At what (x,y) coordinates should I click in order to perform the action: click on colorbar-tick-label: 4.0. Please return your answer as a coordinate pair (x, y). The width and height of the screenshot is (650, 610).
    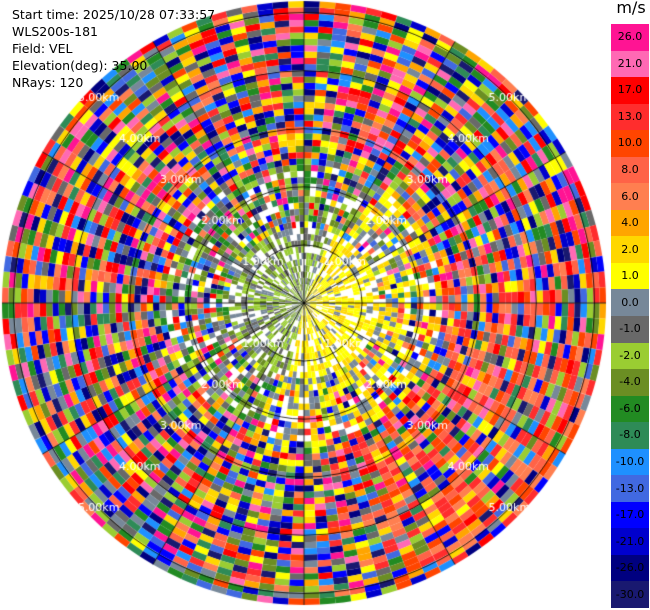
    Looking at the image, I should click on (630, 223).